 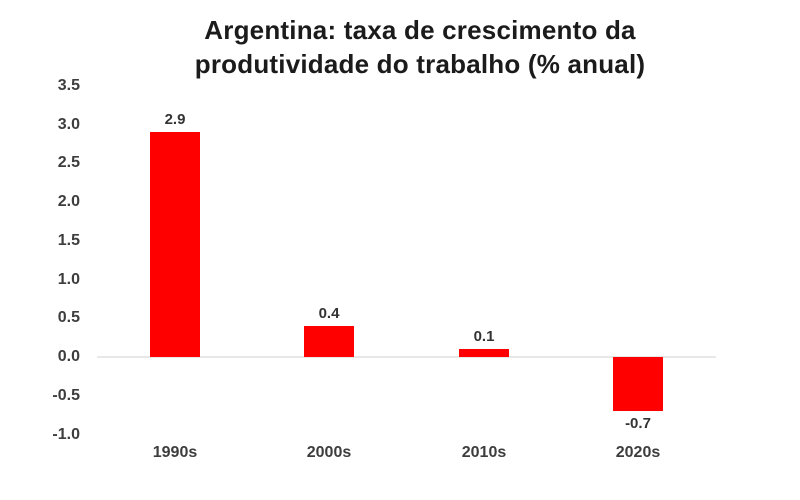 What do you see at coordinates (329, 313) in the screenshot?
I see `data-label-2000s: 0.4` at bounding box center [329, 313].